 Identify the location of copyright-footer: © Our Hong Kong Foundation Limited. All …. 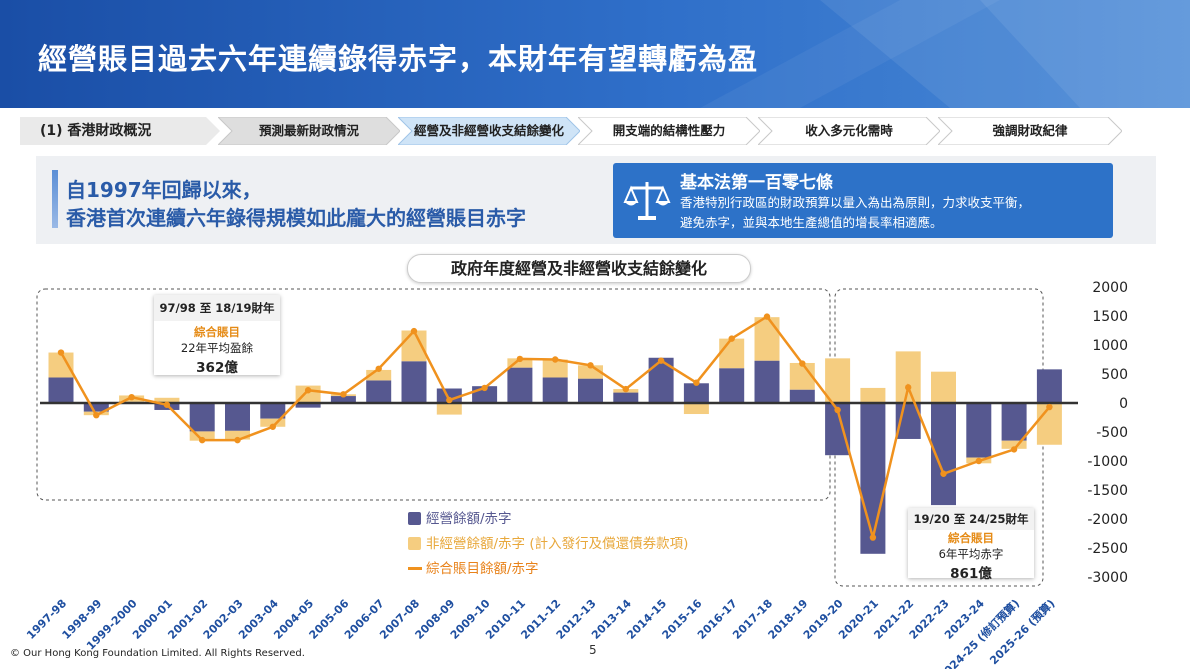
(157, 653).